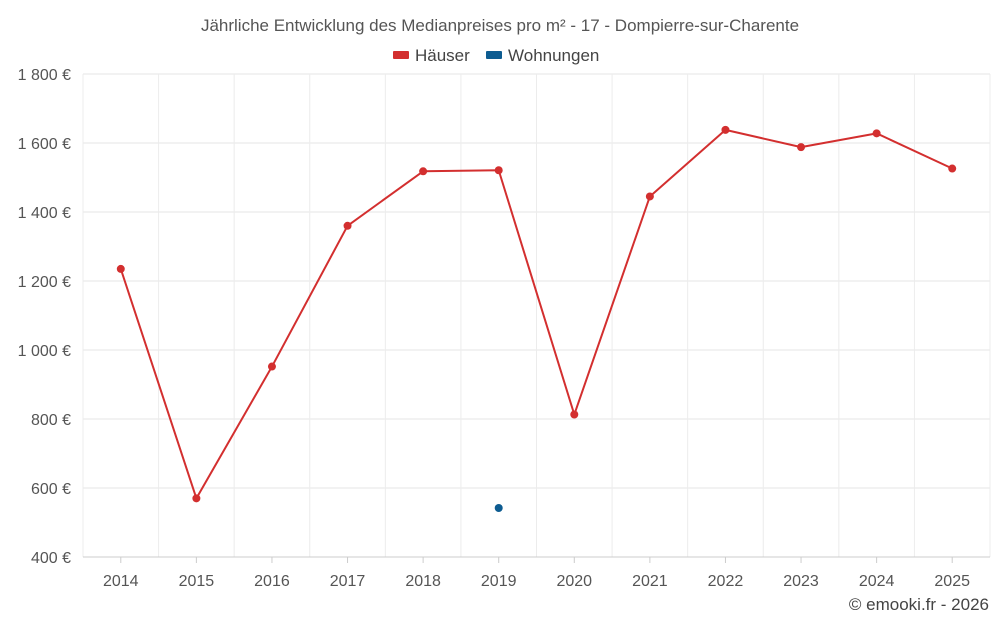  I want to click on x-tick-label: 2015, so click(197, 581).